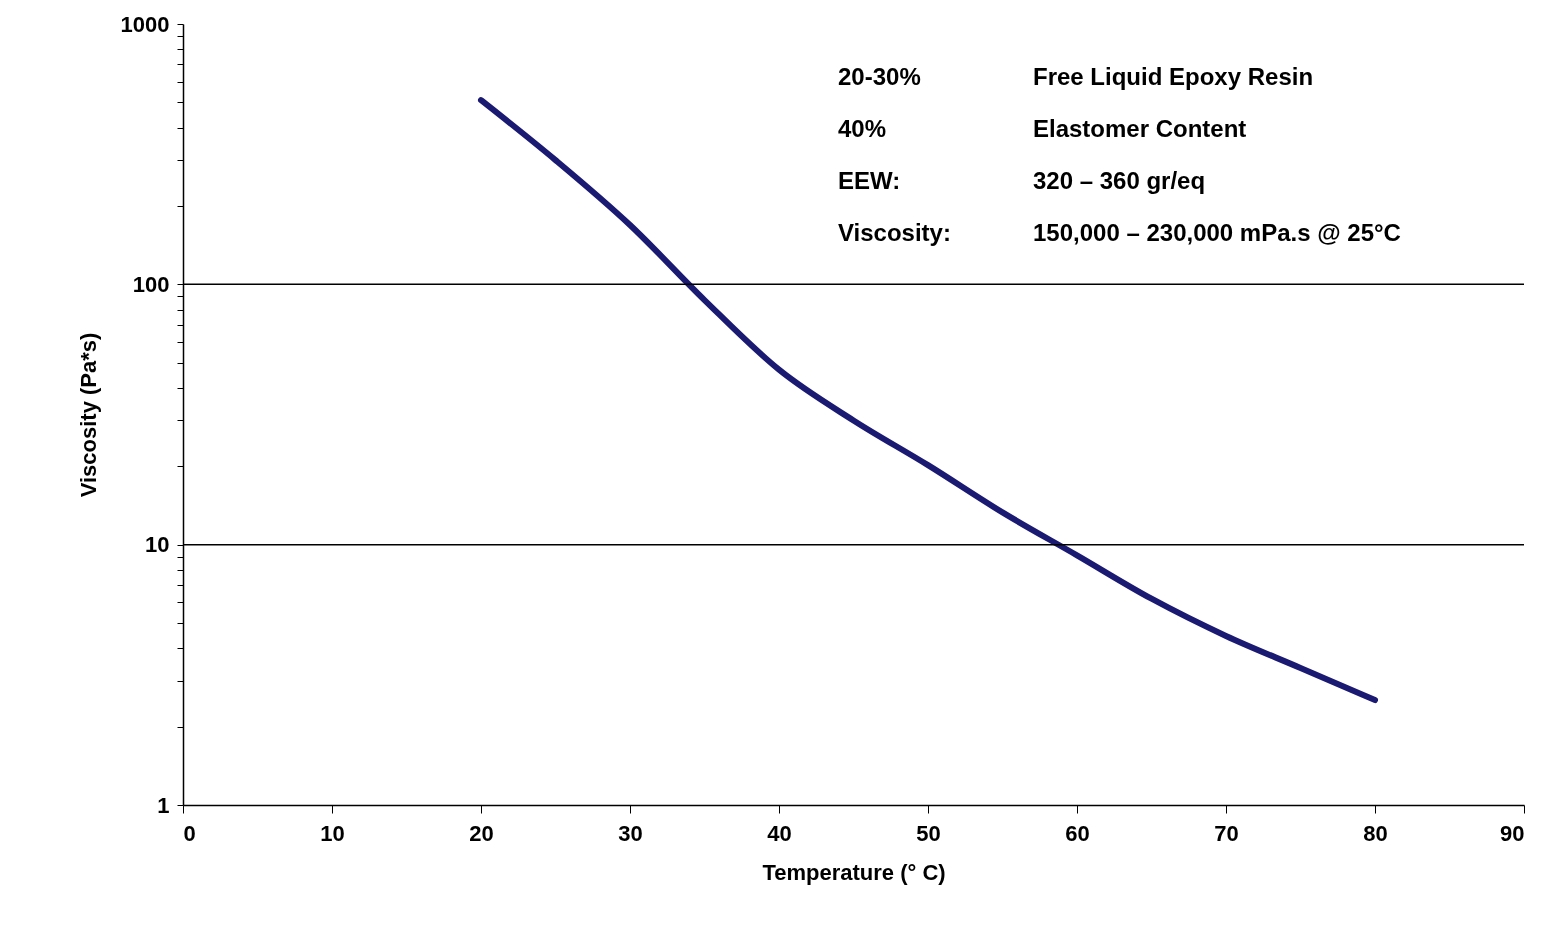 The width and height of the screenshot is (1544, 936). What do you see at coordinates (630, 833) in the screenshot?
I see `x-tick-label: 30` at bounding box center [630, 833].